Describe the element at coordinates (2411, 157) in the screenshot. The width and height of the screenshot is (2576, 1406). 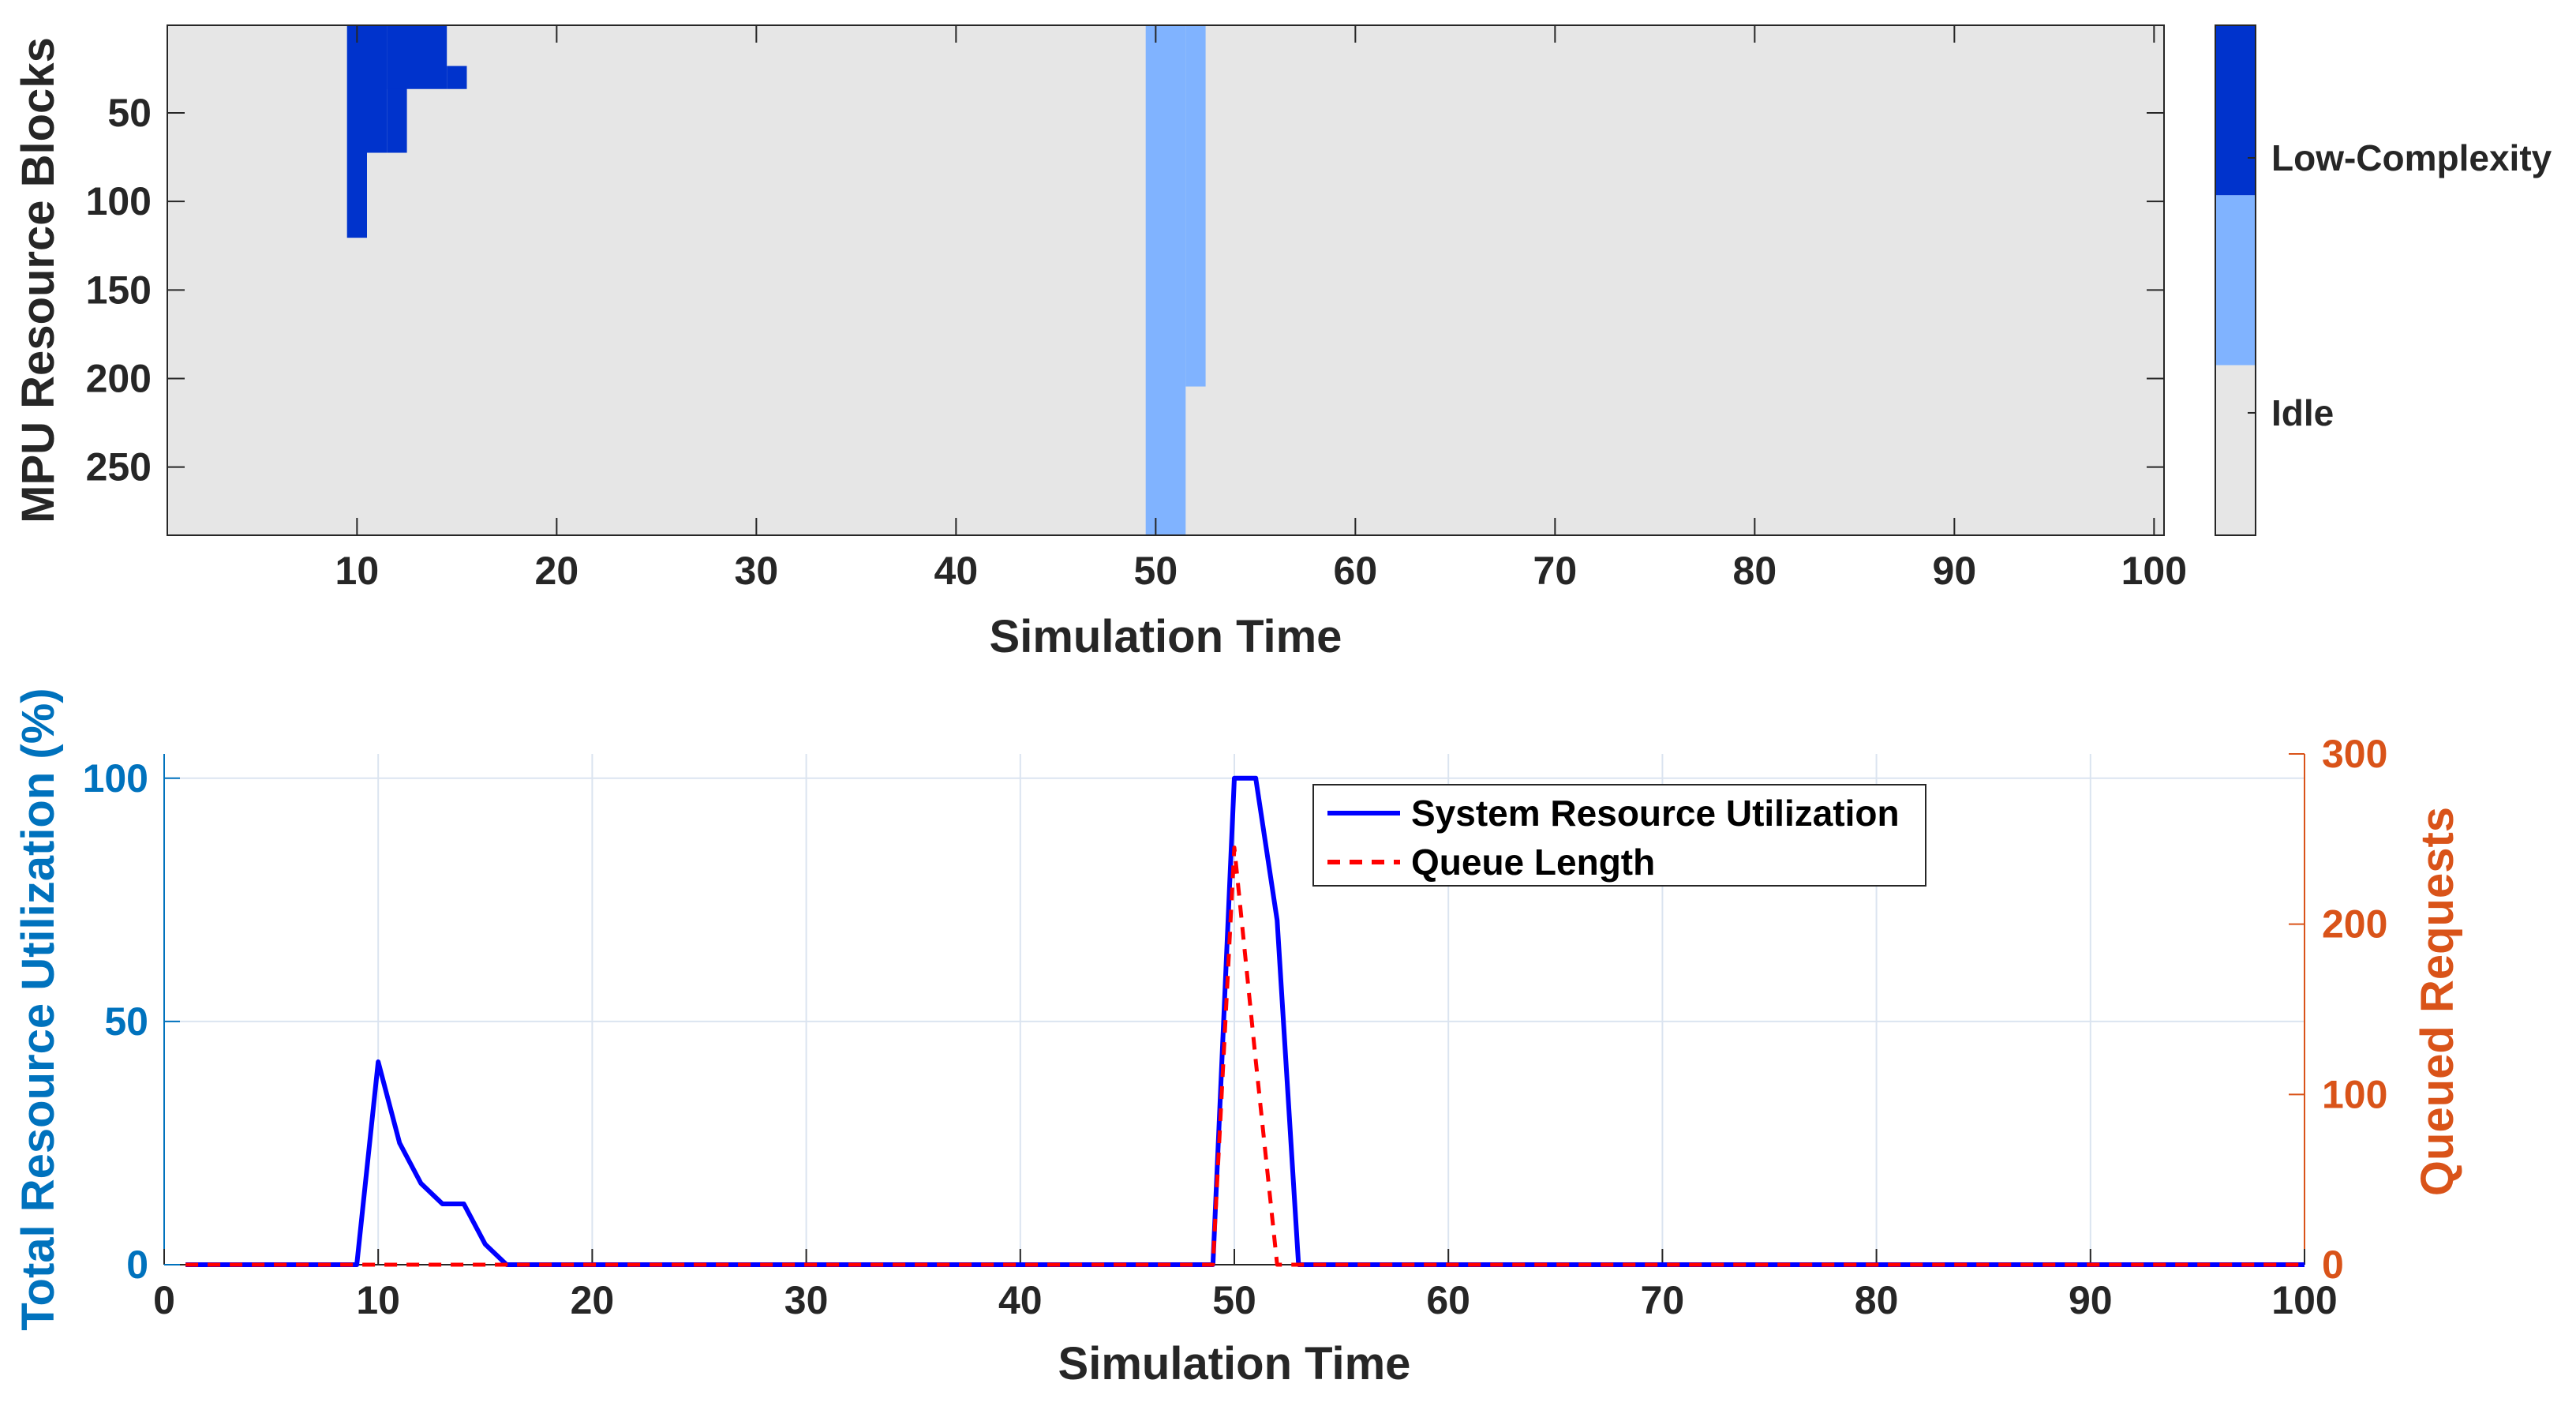
I see `colorbar-label: Low-Complexity` at that location.